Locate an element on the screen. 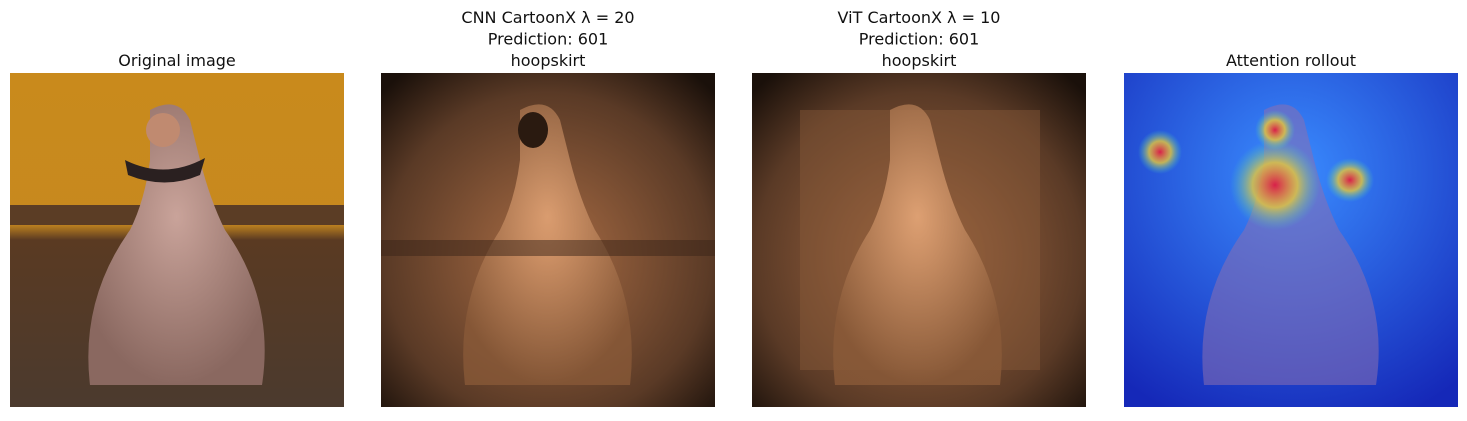  panel-title: CNN CartoonX λ = 20 is located at coordinates (547, 17).